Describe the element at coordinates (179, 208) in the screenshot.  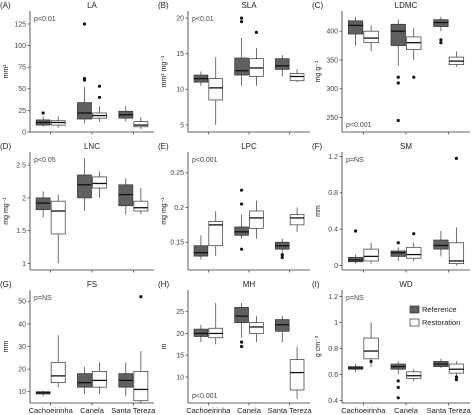
I see `y-tick-label: 0.2` at that location.